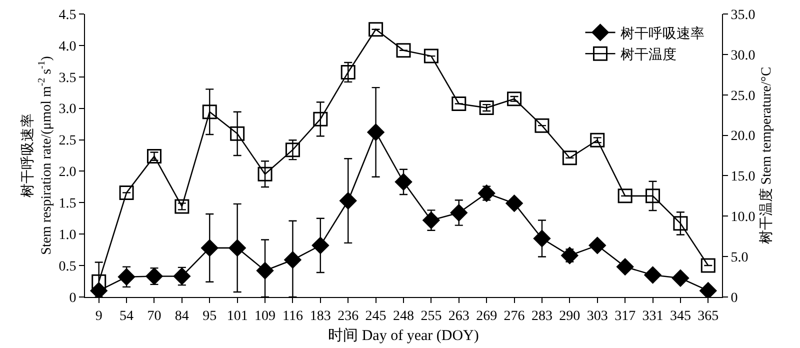 The height and width of the screenshot is (348, 800). Describe the element at coordinates (375, 316) in the screenshot. I see `x-tick-label: 245` at that location.